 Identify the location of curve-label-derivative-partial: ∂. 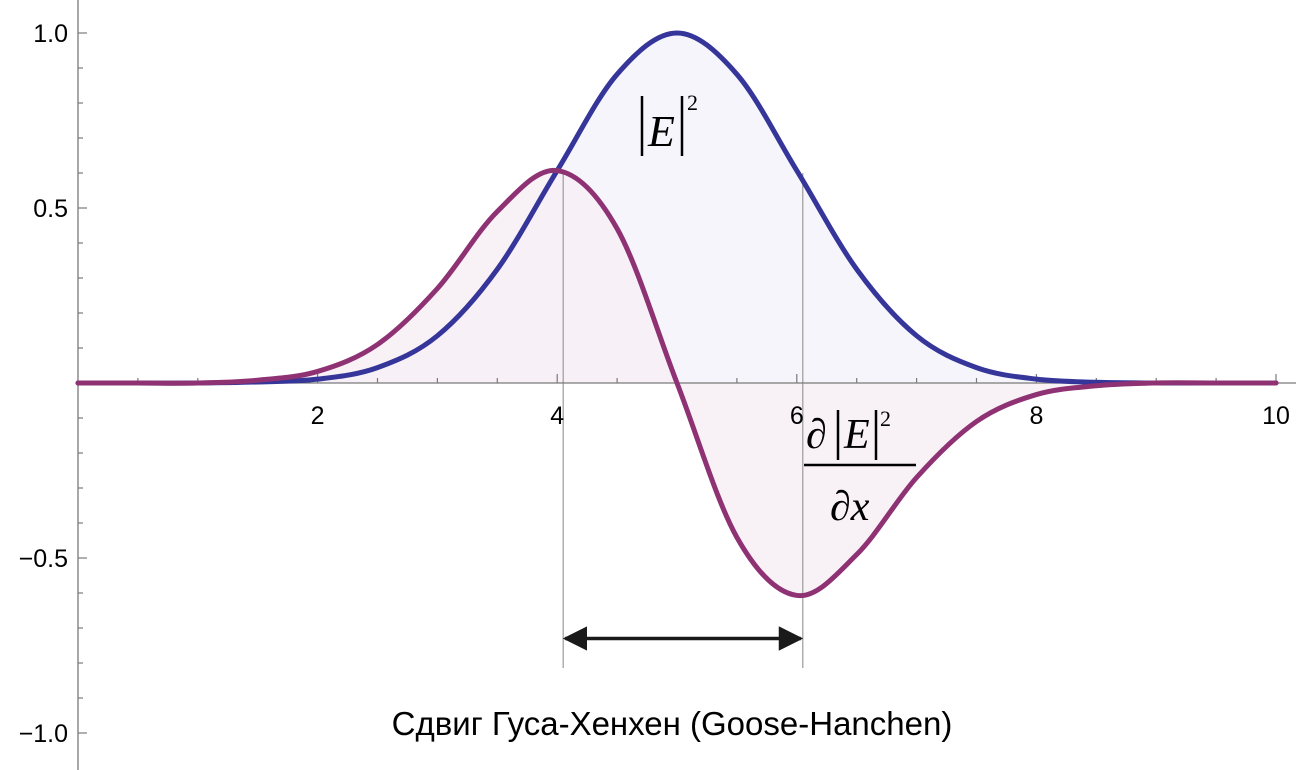
(816, 435).